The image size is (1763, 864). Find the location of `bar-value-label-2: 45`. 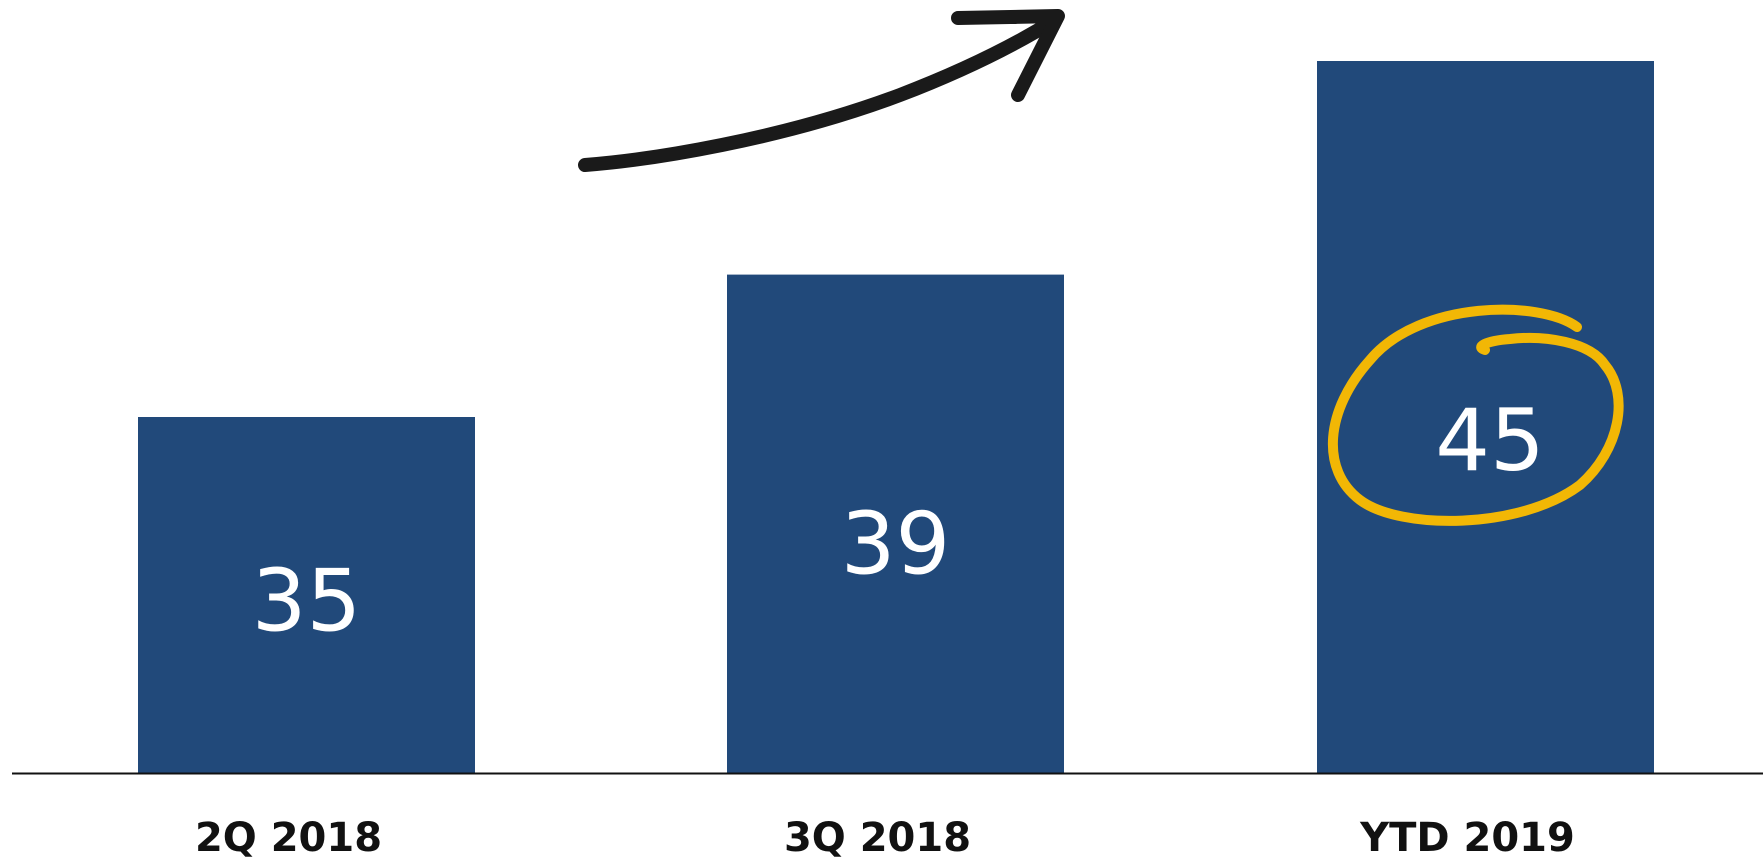

bar-value-label-2: 45 is located at coordinates (1489, 441).